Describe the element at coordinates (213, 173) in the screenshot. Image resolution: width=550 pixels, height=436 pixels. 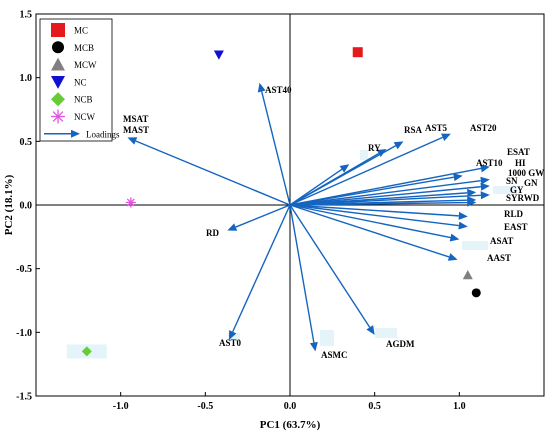
I see `loading-arrow-msat` at that location.